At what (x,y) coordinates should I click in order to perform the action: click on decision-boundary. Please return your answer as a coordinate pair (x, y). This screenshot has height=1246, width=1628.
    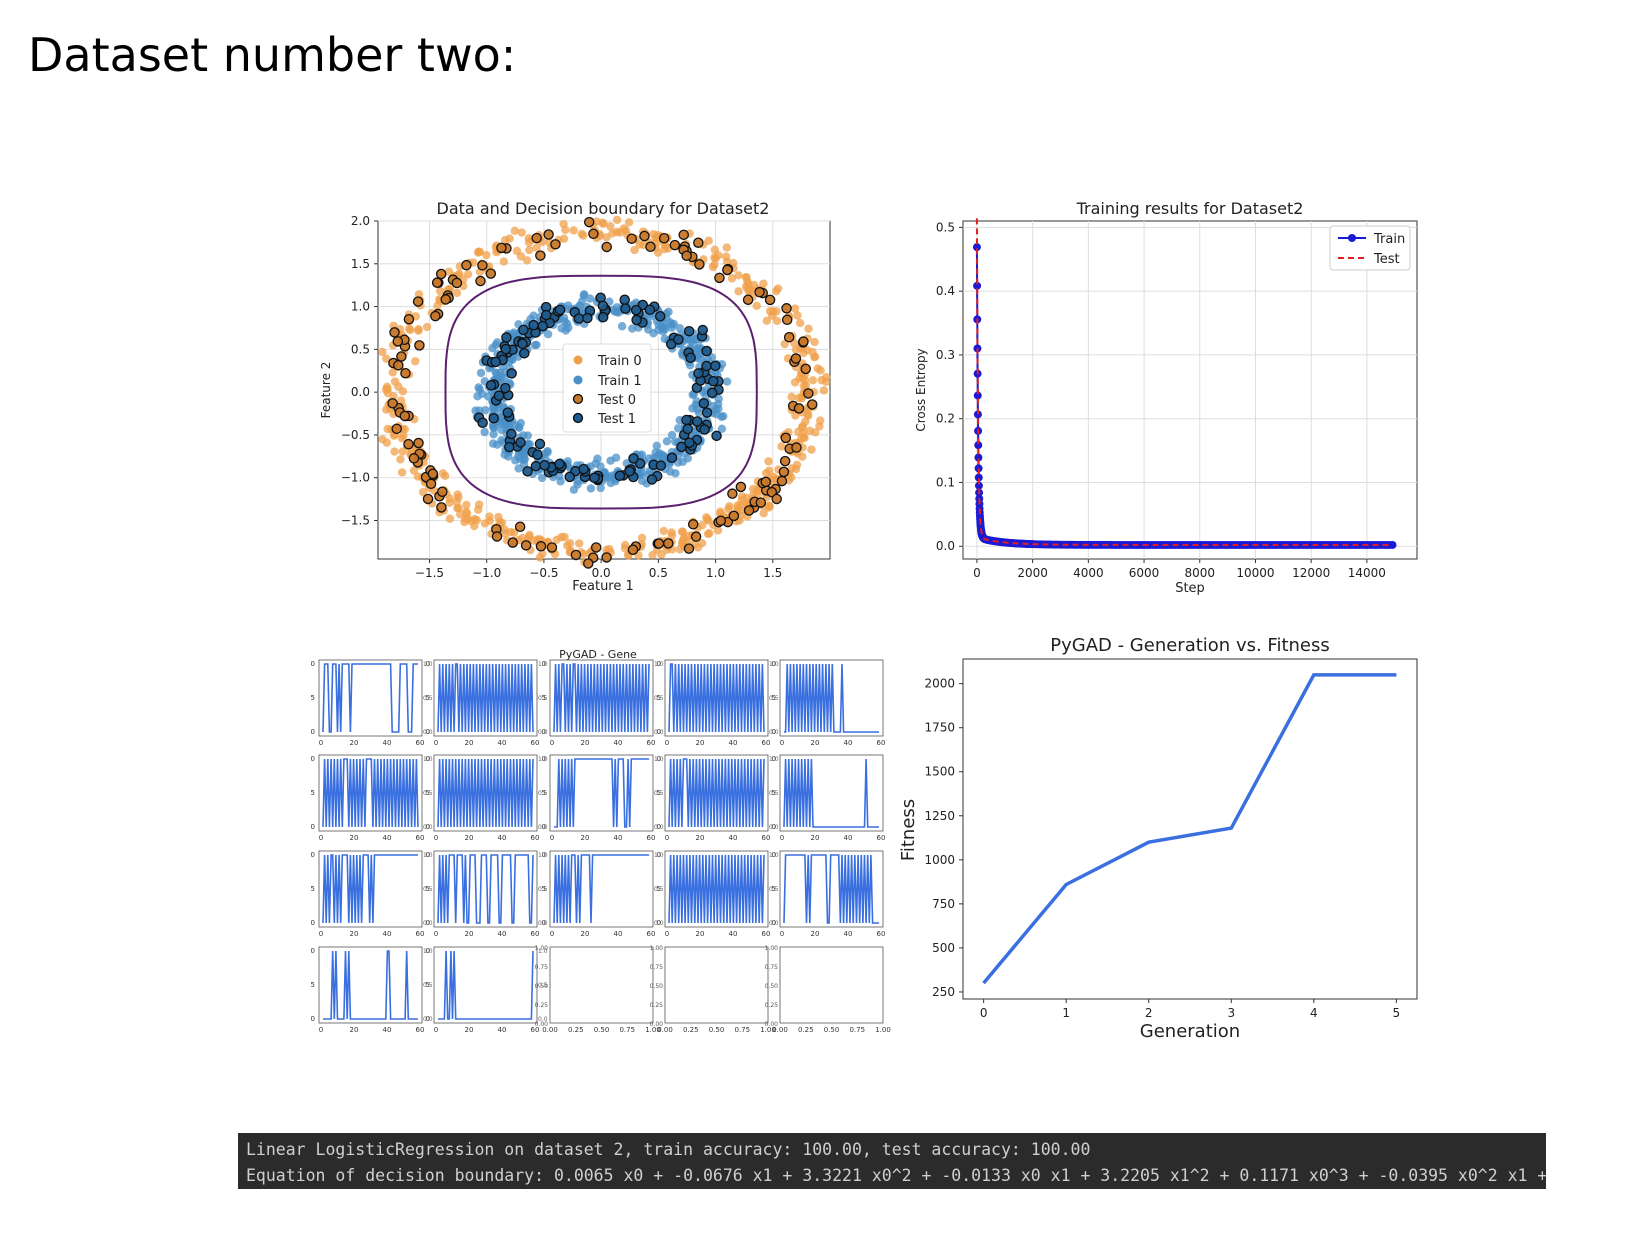
    Looking at the image, I should click on (601, 392).